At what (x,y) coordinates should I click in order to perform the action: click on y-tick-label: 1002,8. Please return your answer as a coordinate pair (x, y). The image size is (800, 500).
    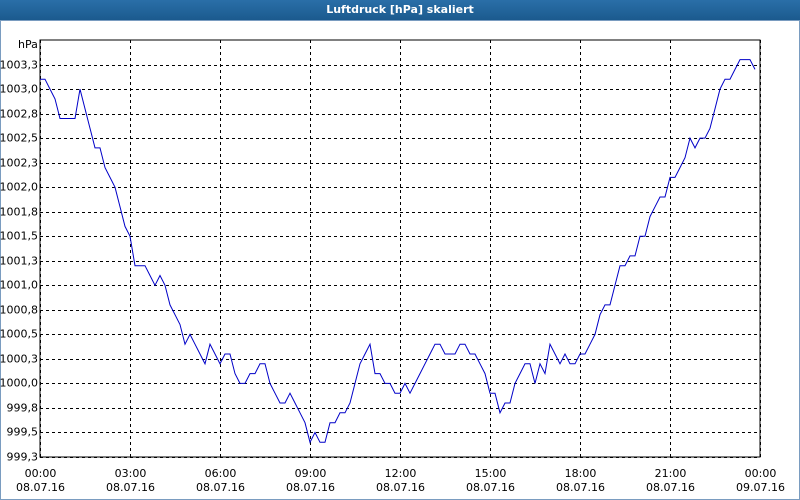
    Looking at the image, I should click on (19, 114).